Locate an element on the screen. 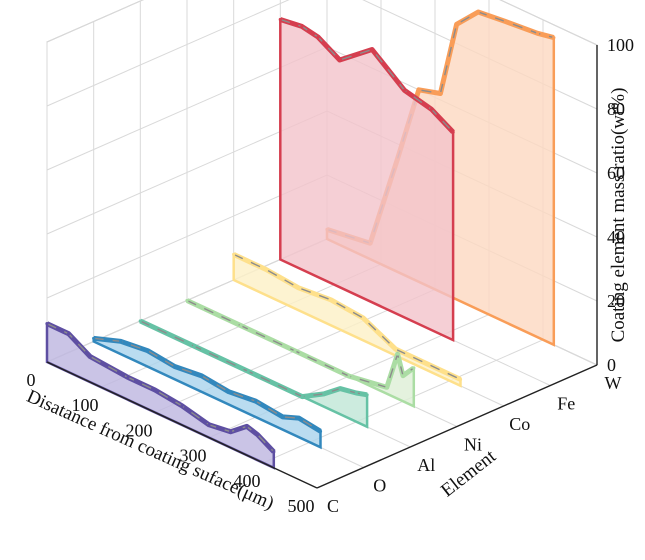 The width and height of the screenshot is (645, 560). x-tick-label: 0 is located at coordinates (31, 380).